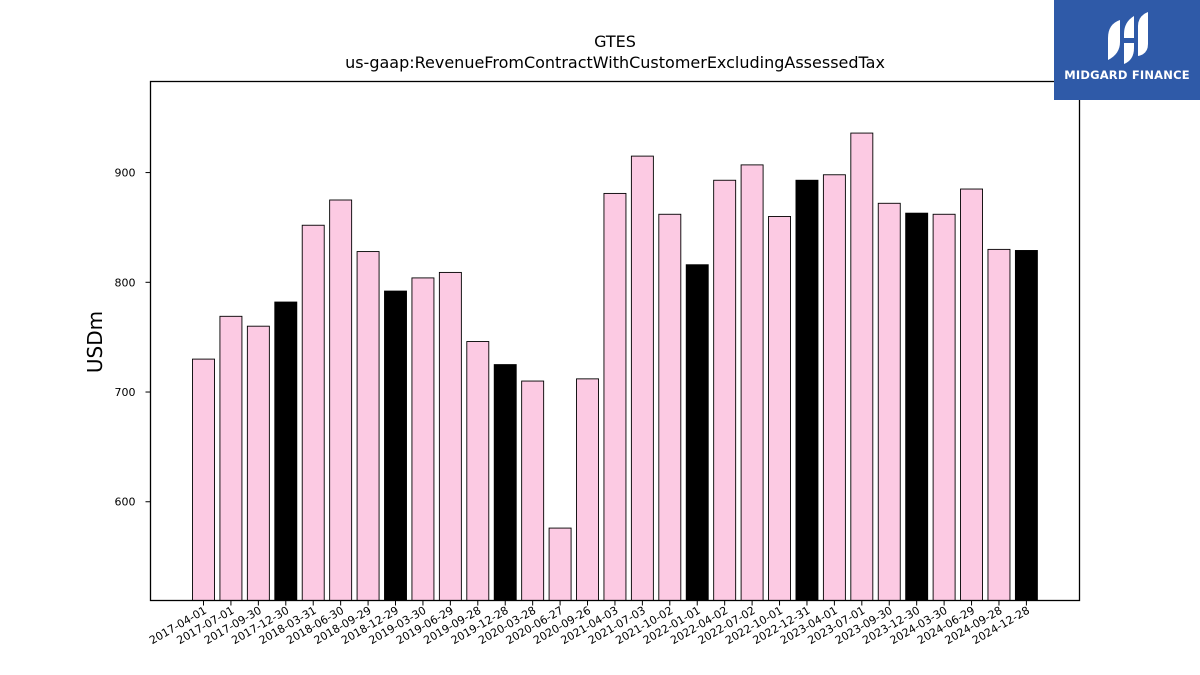 Image resolution: width=1200 pixels, height=675 pixels. I want to click on y-axis-label: USDm, so click(95, 342).